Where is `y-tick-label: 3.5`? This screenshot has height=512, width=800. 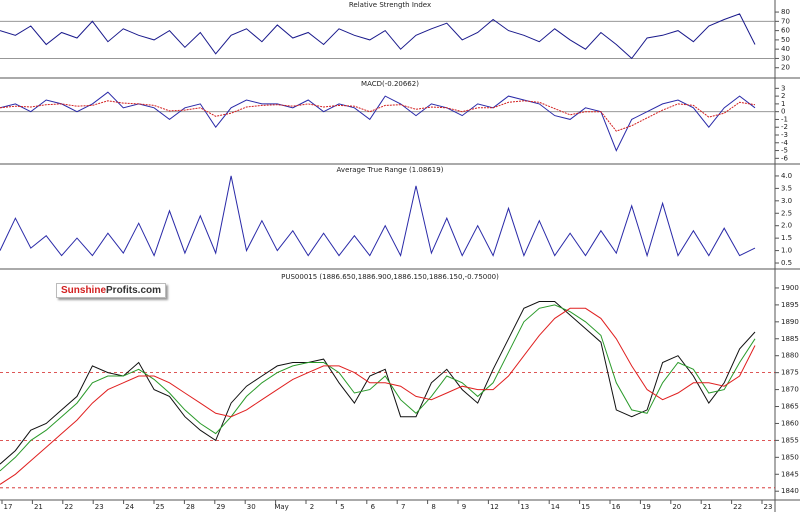 y-tick-label: 3.5 is located at coordinates (786, 188).